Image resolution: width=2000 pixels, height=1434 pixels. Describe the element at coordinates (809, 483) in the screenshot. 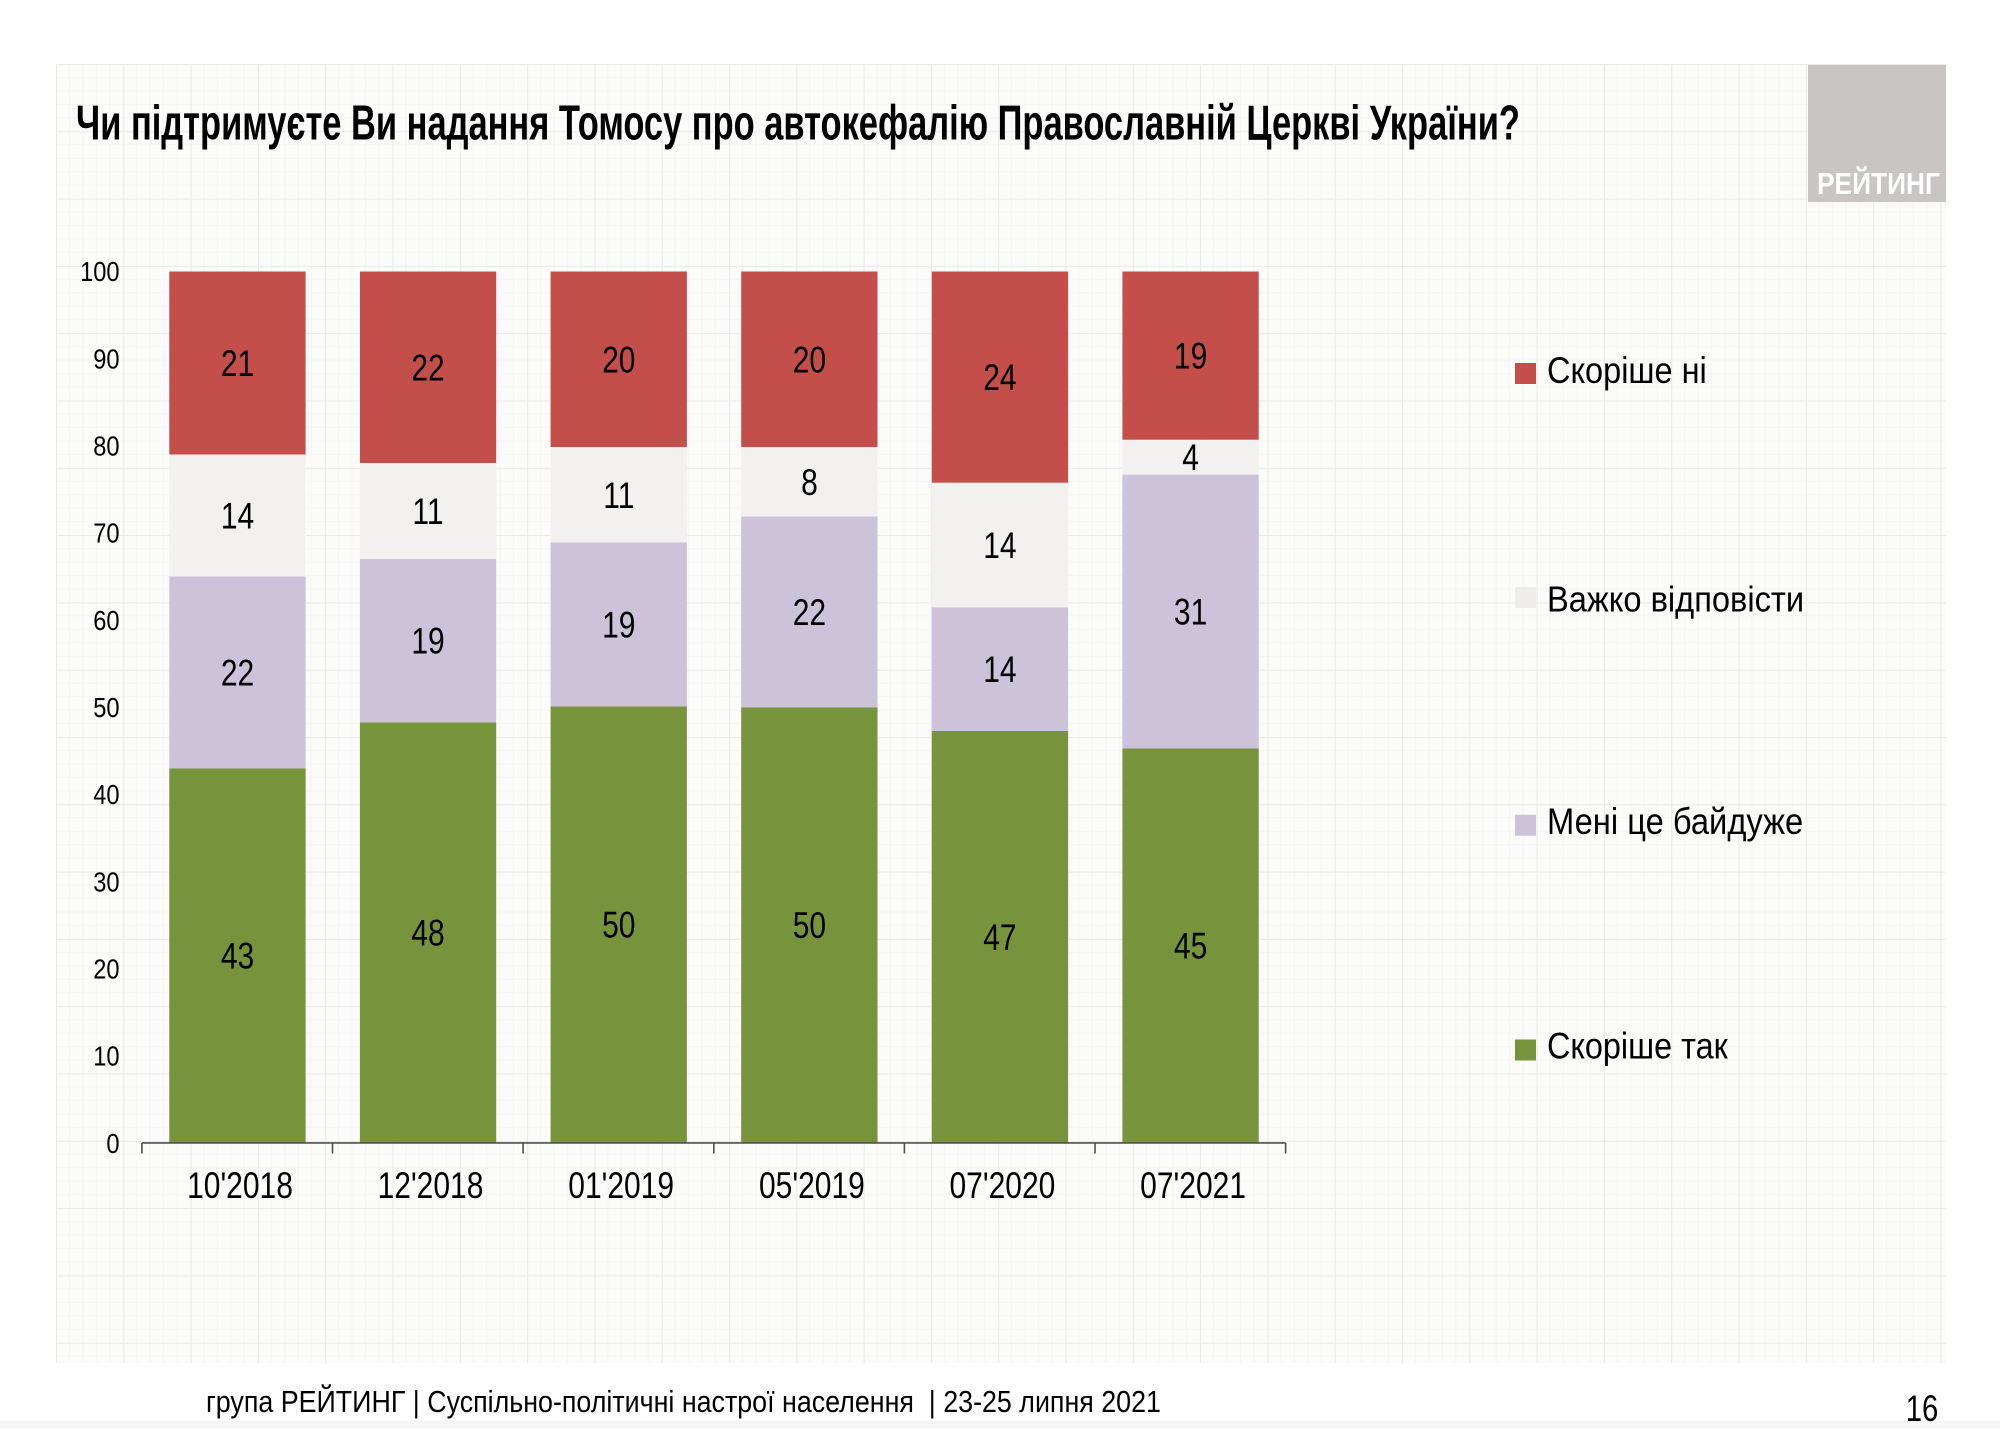

I see `svg-text: 8` at that location.